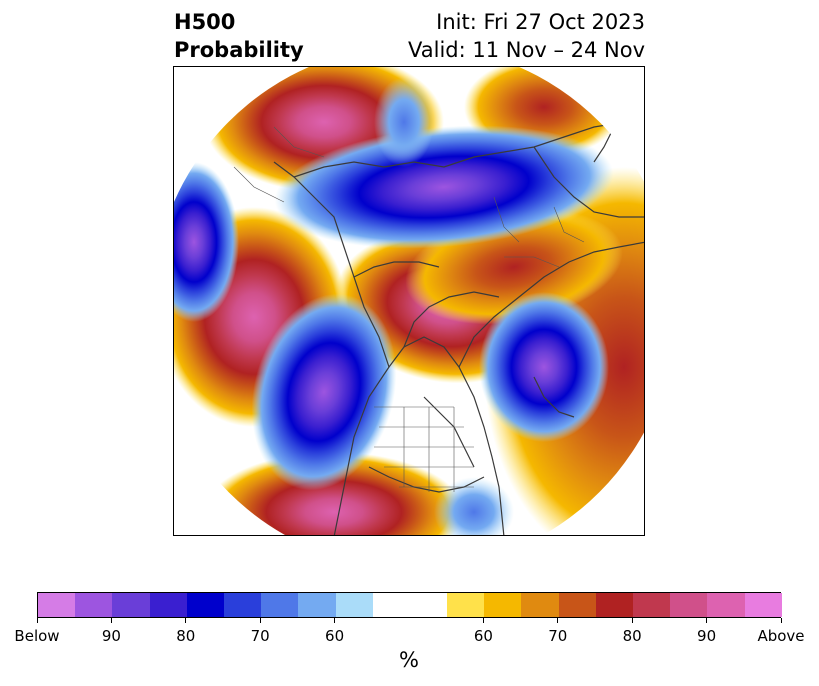 The width and height of the screenshot is (819, 686). Describe the element at coordinates (239, 36) in the screenshot. I see `map-title: H500 Probability` at that location.